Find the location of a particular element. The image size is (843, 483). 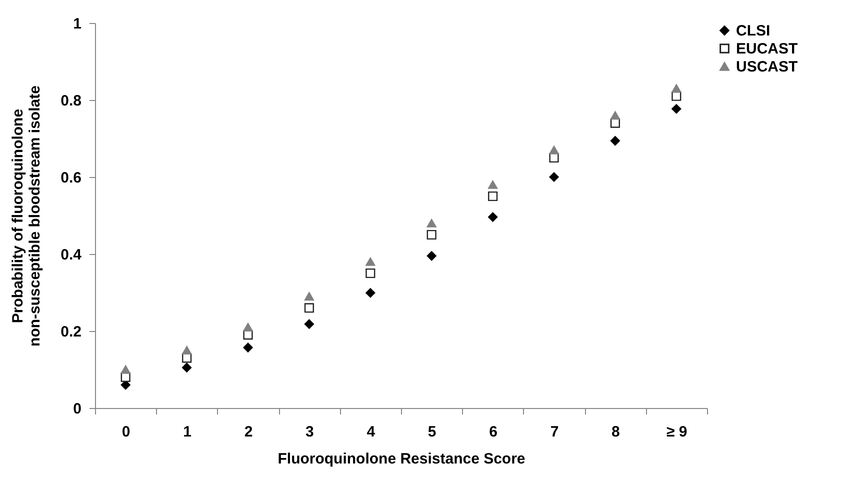

y-tick-label: 1 is located at coordinates (77, 24).